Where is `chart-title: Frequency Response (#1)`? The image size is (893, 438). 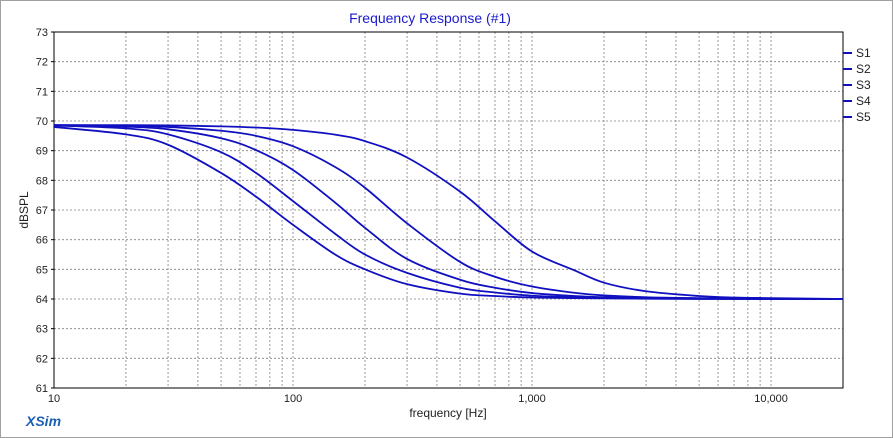
chart-title: Frequency Response (#1) is located at coordinates (430, 18).